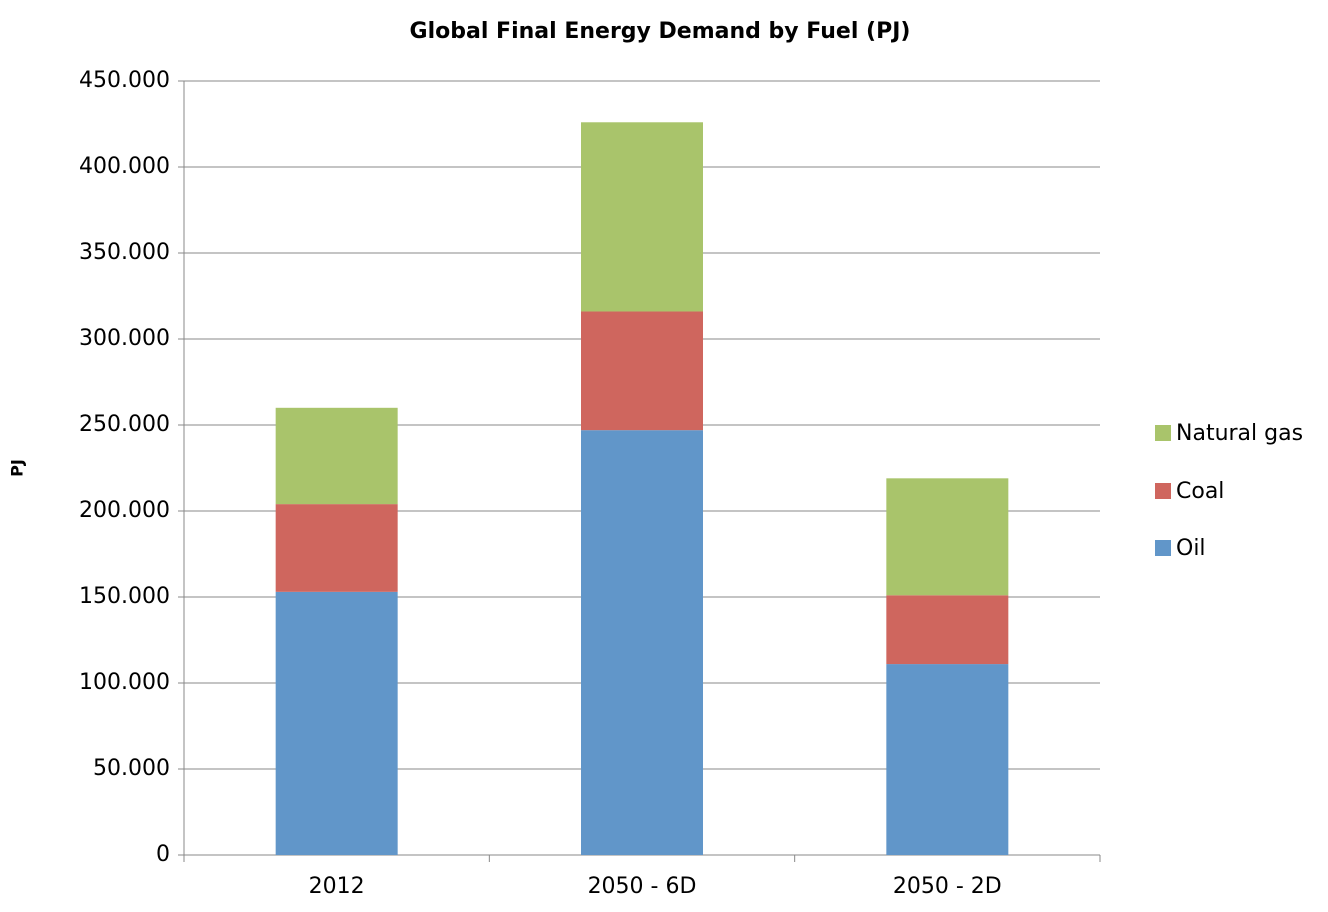 This screenshot has height=912, width=1328. Describe the element at coordinates (1191, 548) in the screenshot. I see `legend-label: Oil` at that location.